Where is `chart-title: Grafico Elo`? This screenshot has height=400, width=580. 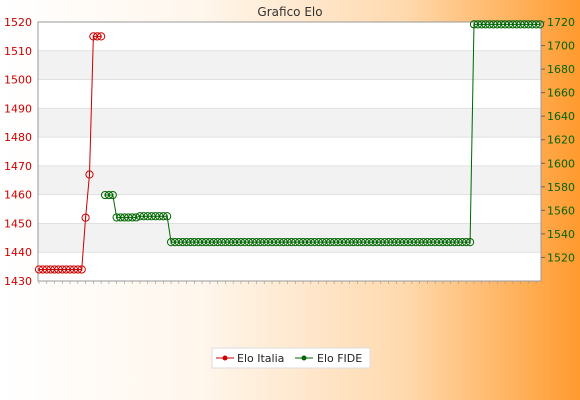 chart-title: Grafico Elo is located at coordinates (289, 12).